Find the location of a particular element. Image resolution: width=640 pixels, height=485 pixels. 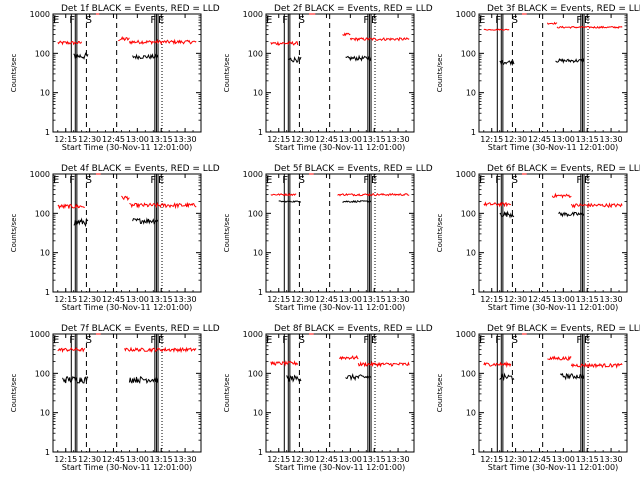

plot-title: Det 4f BLACK = Events, RED = LLD is located at coordinates (140, 169).